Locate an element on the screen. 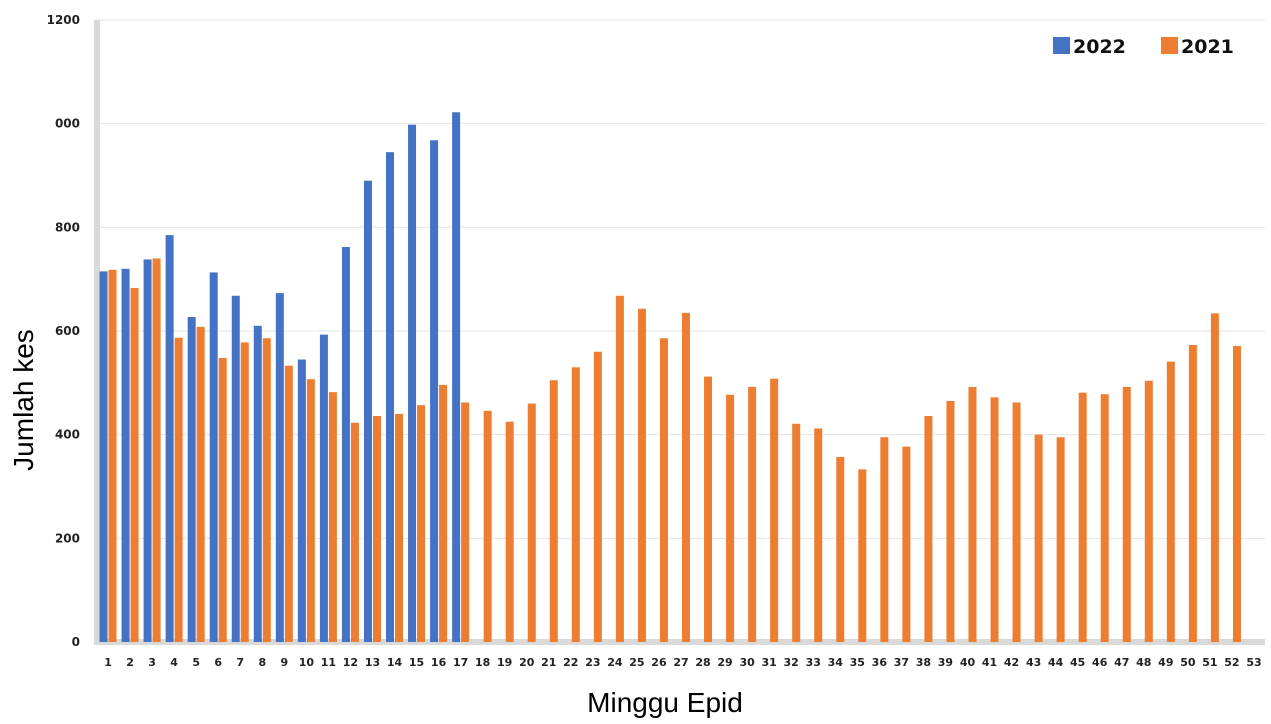 This screenshot has height=724, width=1271. x-tick-label: 2 is located at coordinates (130, 662).